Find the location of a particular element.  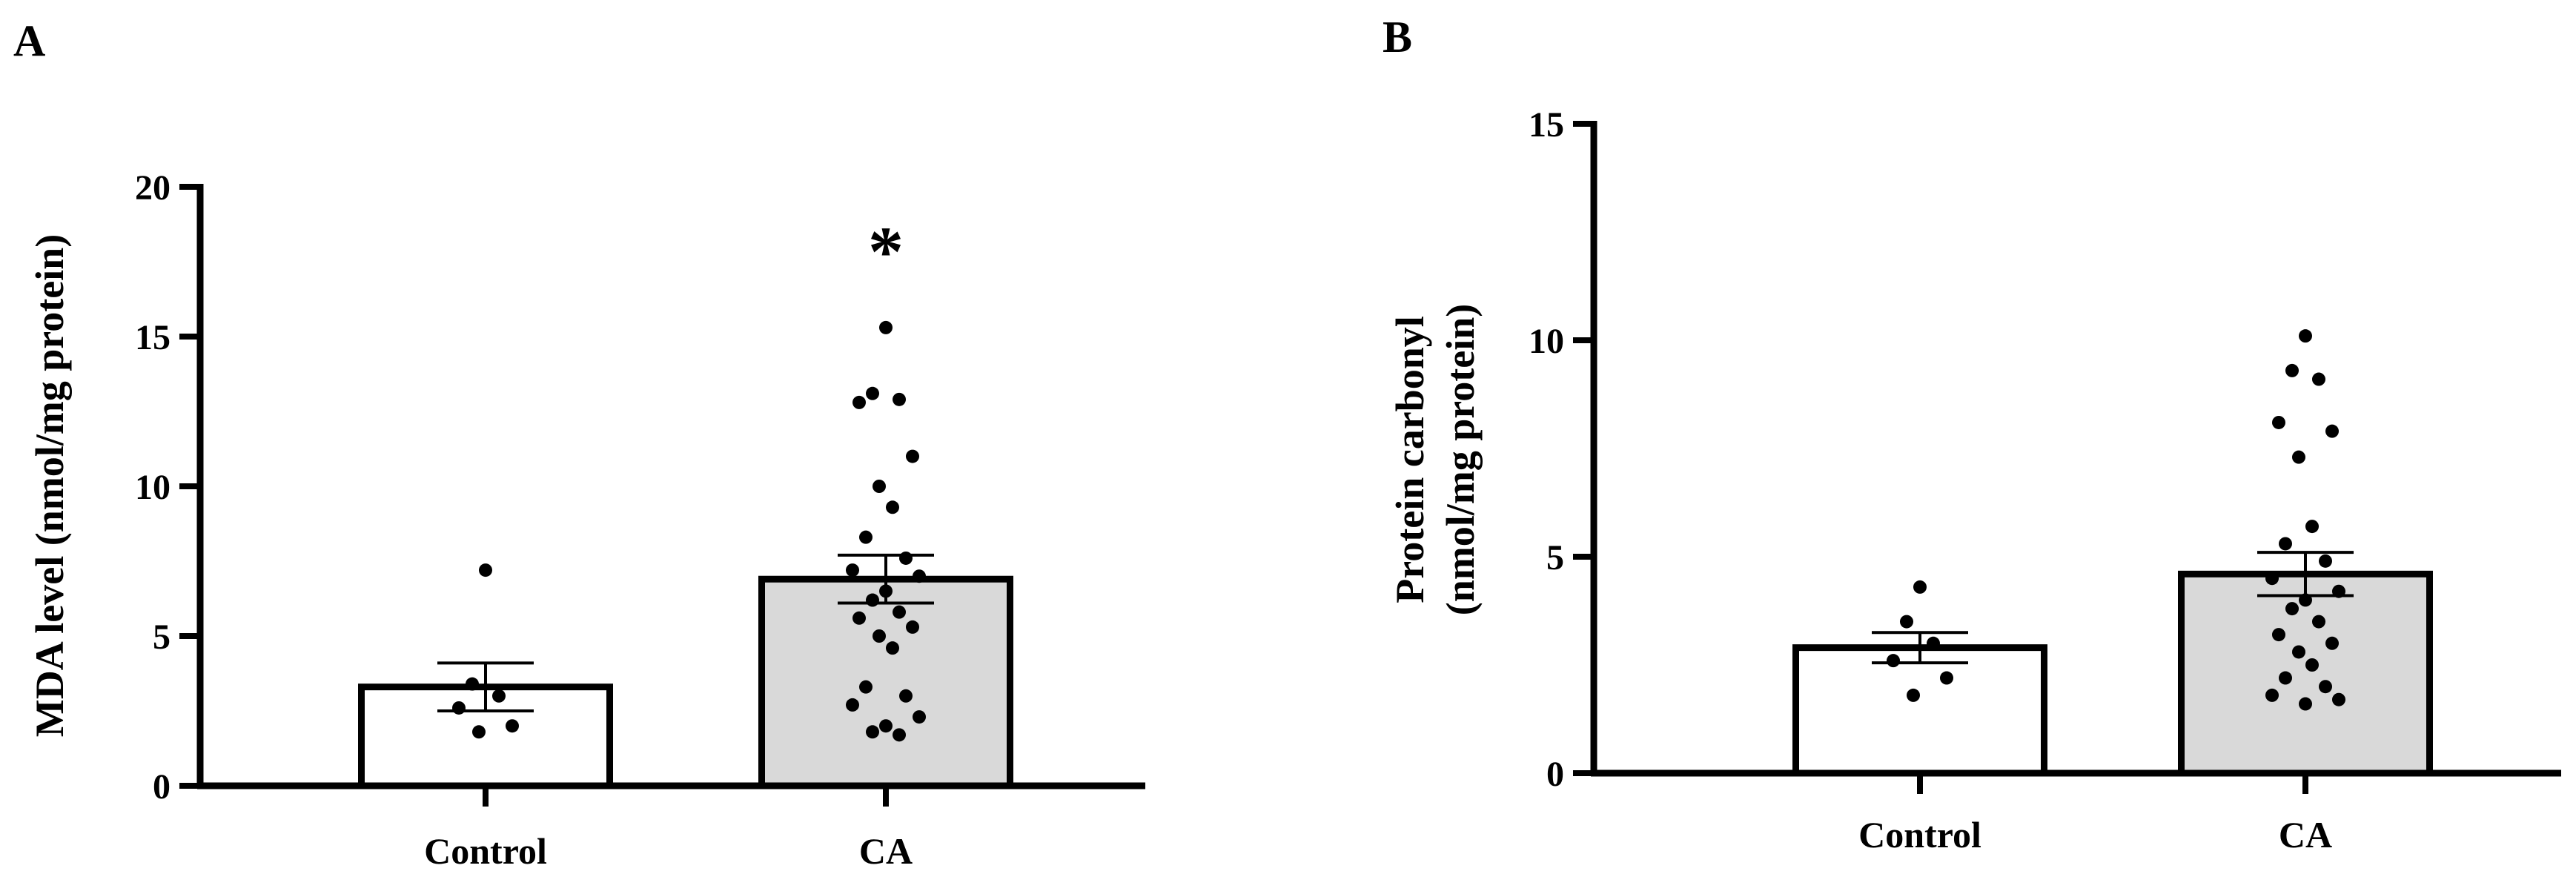

panel-a-letter: A is located at coordinates (29, 40).